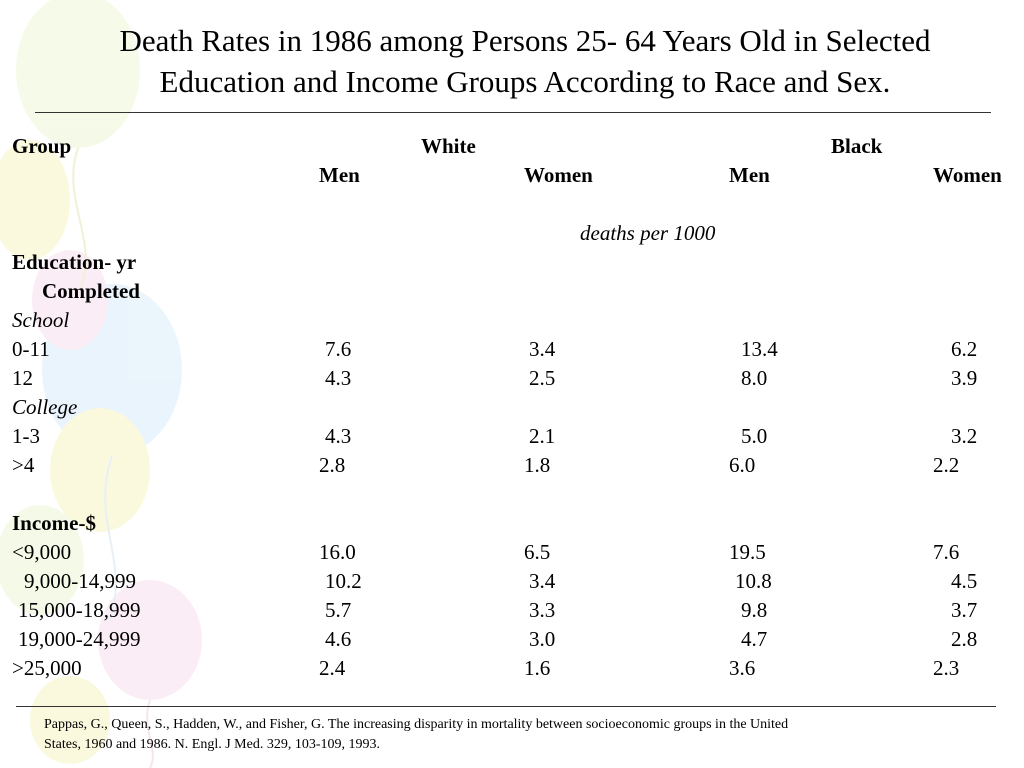 This screenshot has height=768, width=1024. Describe the element at coordinates (23, 465) in the screenshot. I see `table-row-group: >4` at that location.